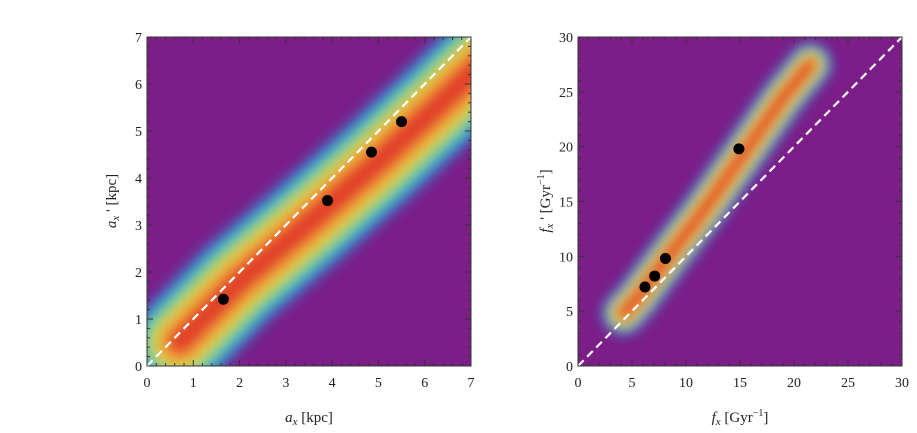 This screenshot has width=917, height=433. I want to click on y-tick-label: 10, so click(566, 257).